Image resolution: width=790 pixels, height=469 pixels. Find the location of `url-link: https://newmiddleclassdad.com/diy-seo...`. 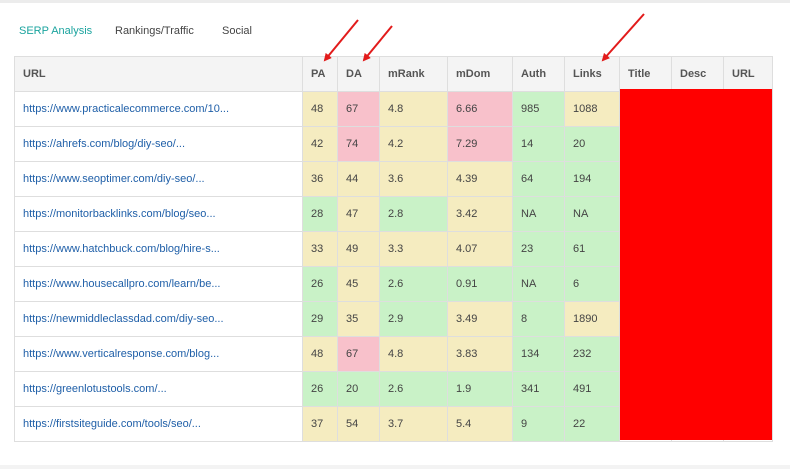

url-link: https://newmiddleclassdad.com/diy-seo... is located at coordinates (123, 319).